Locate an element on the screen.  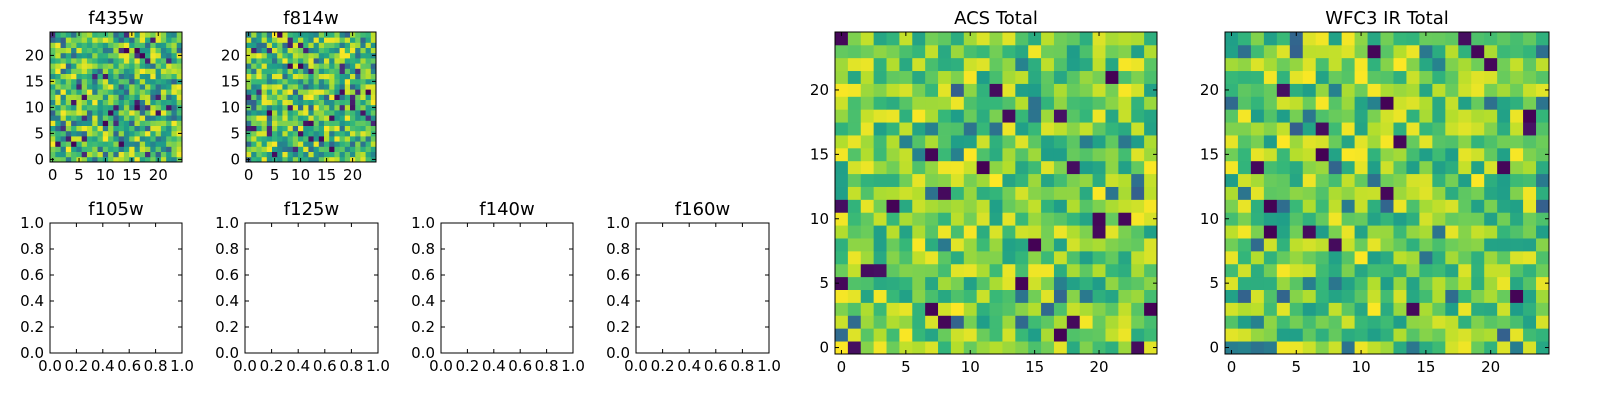
x-tick-label: 0.8 is located at coordinates (156, 366).